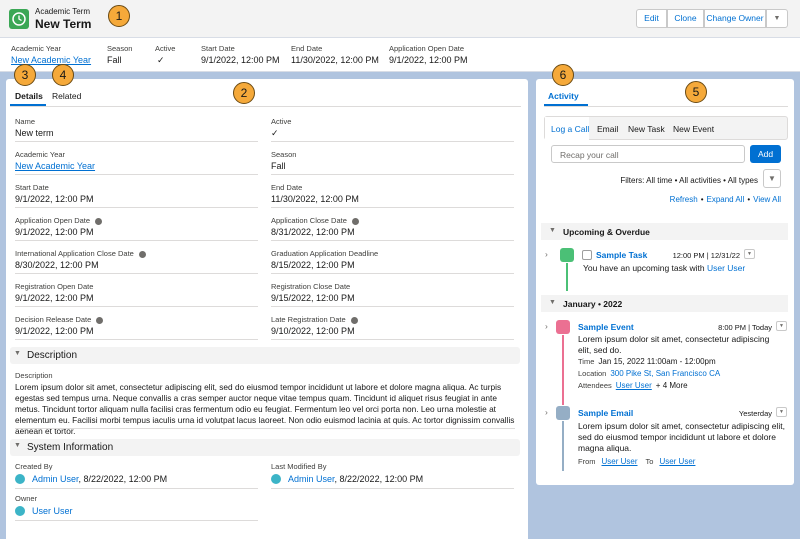 This screenshot has height=539, width=800. I want to click on field-label: Owner, so click(26, 498).